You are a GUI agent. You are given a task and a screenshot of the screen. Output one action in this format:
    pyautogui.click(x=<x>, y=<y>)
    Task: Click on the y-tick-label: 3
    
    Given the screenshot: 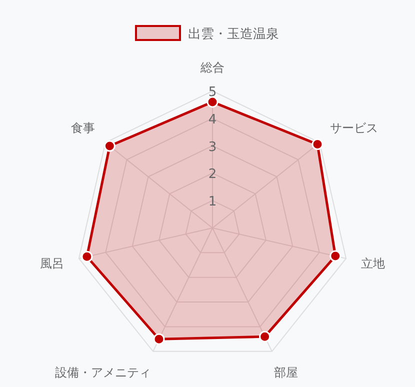 What is the action you would take?
    pyautogui.click(x=212, y=147)
    